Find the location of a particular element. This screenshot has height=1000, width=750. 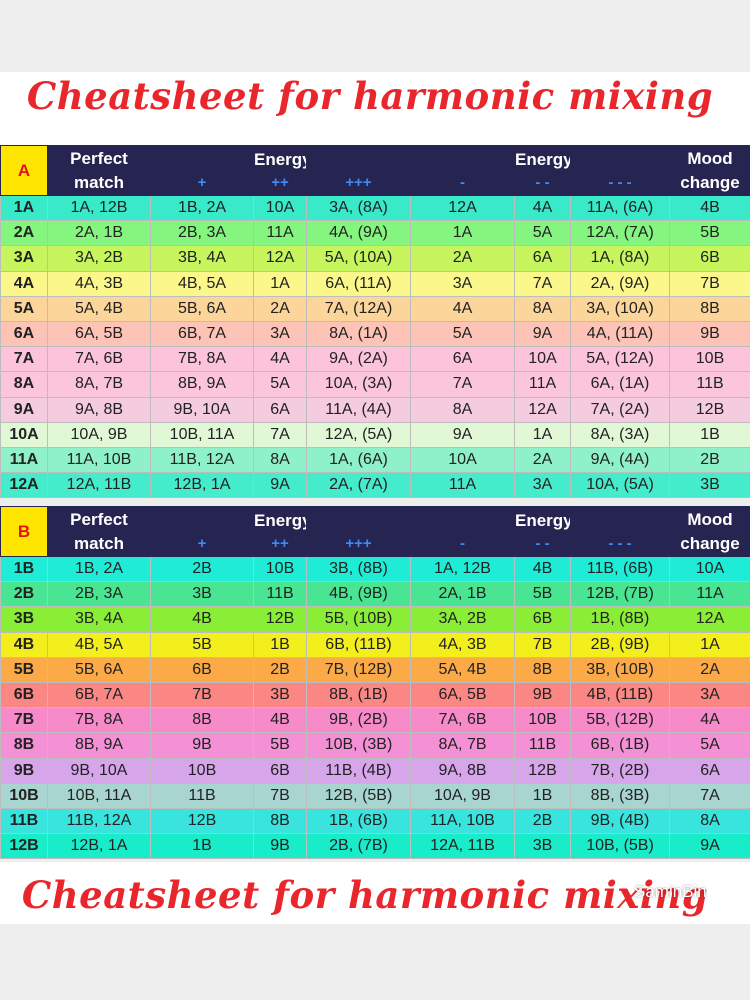

bottom-gray-band is located at coordinates (375, 962).